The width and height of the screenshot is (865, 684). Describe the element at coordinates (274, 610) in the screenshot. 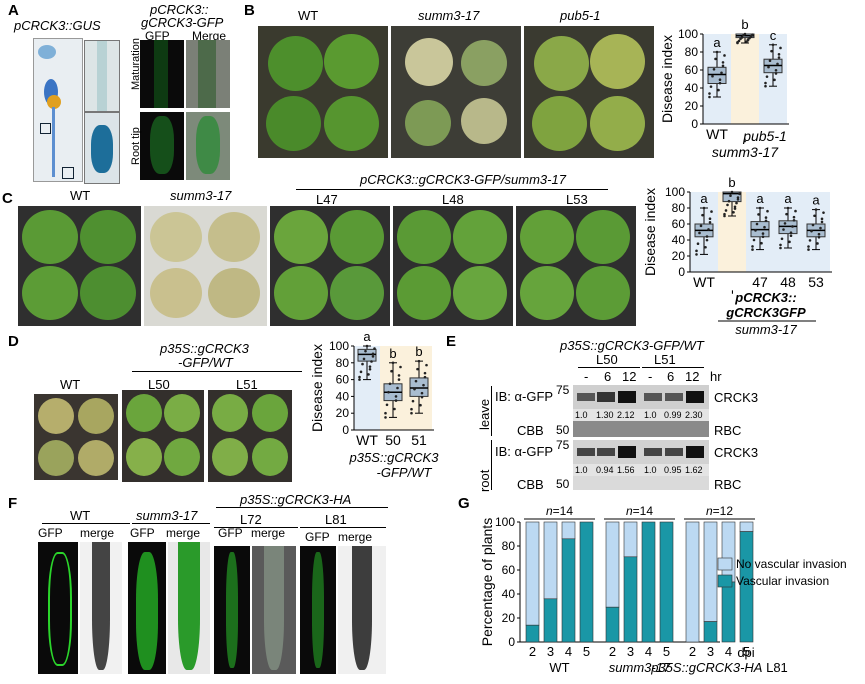

I see `f-l72-merge-photo` at that location.